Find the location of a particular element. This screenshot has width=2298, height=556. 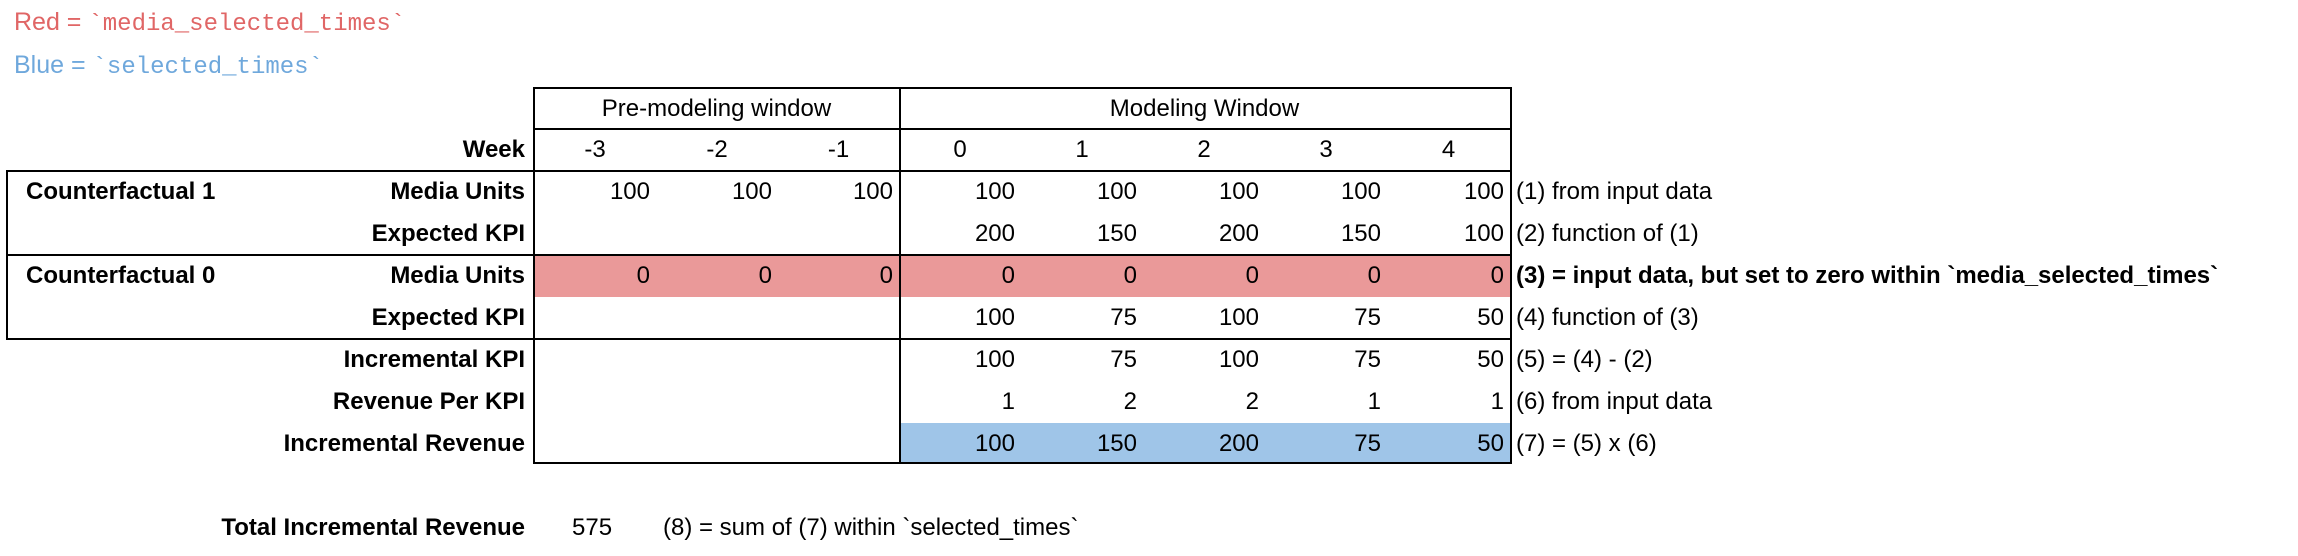

row-note: (7) = (5) x (6) is located at coordinates (1586, 443).